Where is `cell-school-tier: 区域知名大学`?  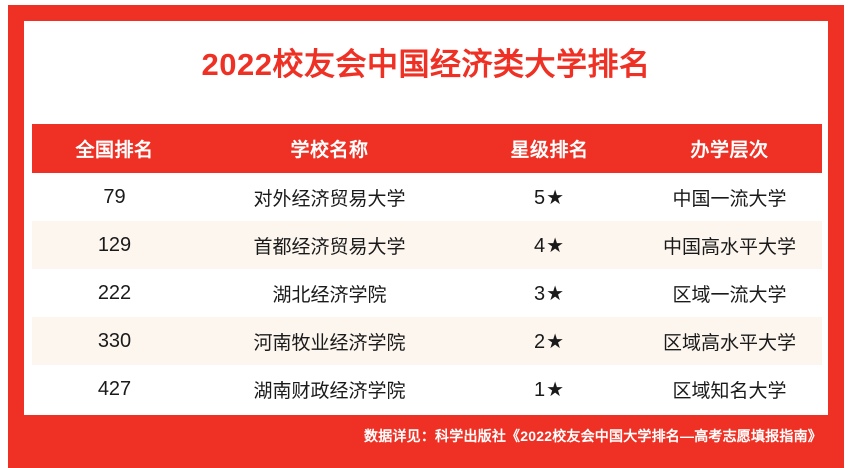 cell-school-tier: 区域知名大学 is located at coordinates (729, 391).